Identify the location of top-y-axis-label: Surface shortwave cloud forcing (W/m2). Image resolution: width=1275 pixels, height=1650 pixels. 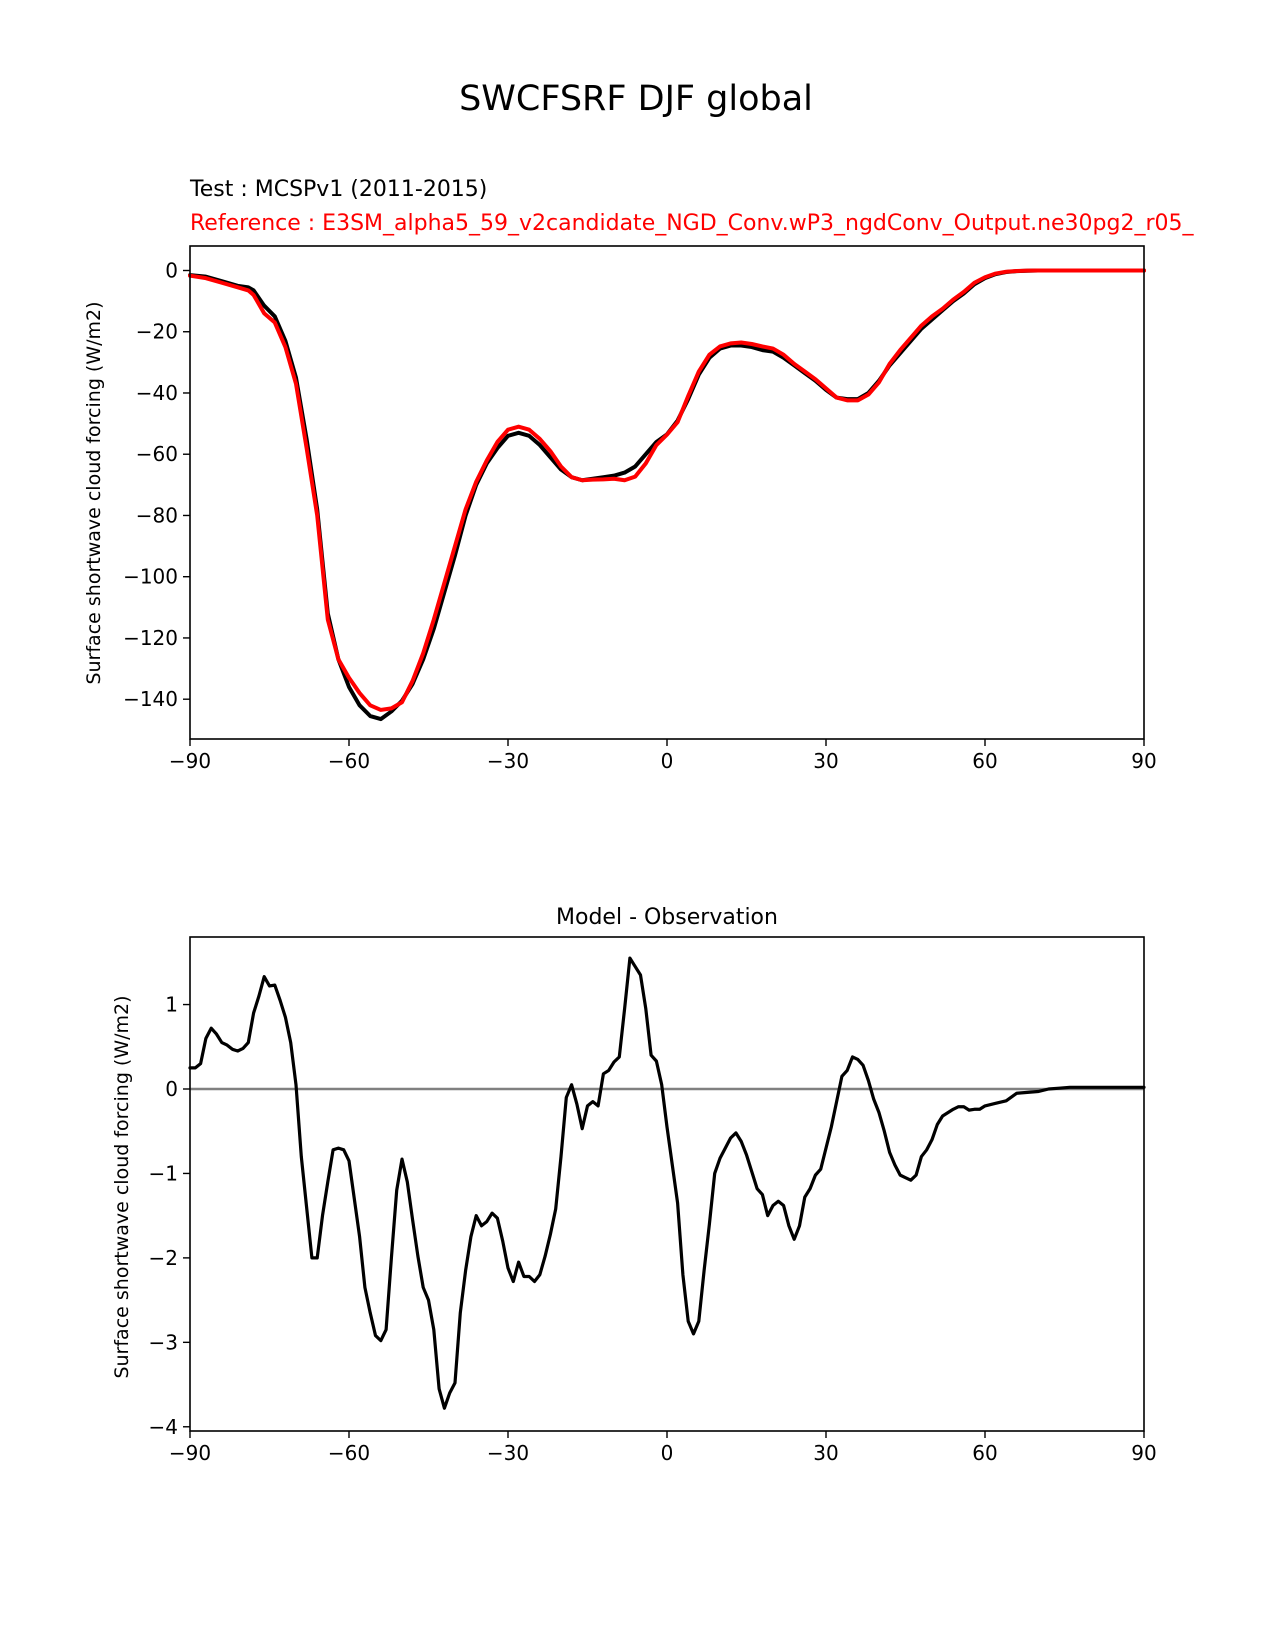
(94, 492).